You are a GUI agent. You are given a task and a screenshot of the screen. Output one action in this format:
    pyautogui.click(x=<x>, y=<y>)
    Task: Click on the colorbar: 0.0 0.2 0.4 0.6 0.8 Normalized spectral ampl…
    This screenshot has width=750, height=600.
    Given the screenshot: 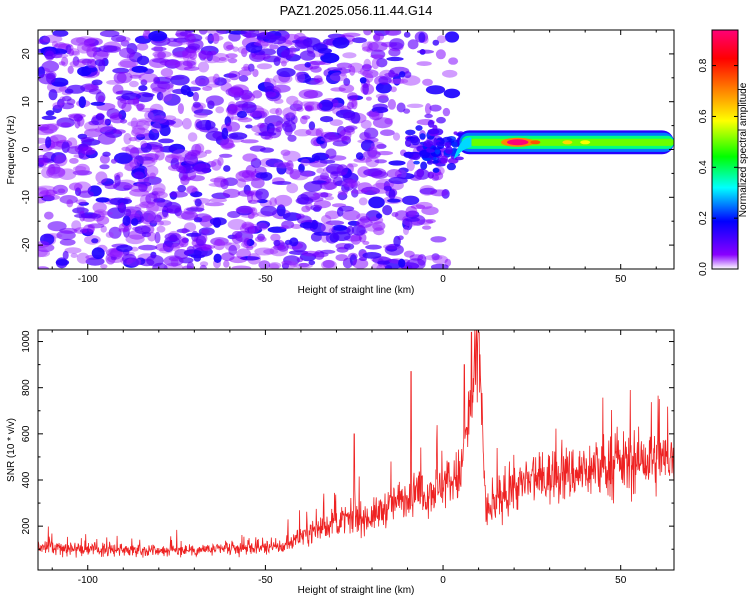 What is the action you would take?
    pyautogui.click(x=723, y=152)
    